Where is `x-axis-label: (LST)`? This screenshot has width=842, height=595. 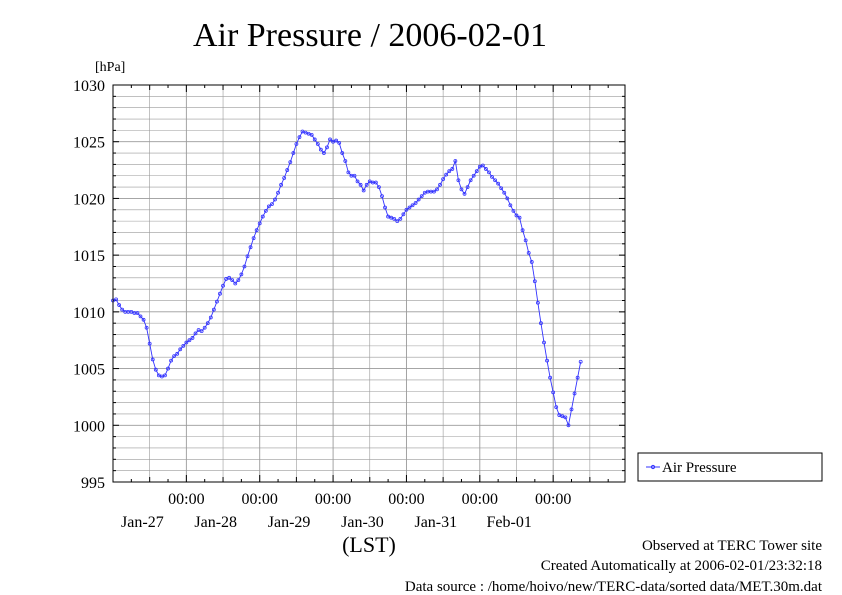 x-axis-label: (LST) is located at coordinates (369, 544).